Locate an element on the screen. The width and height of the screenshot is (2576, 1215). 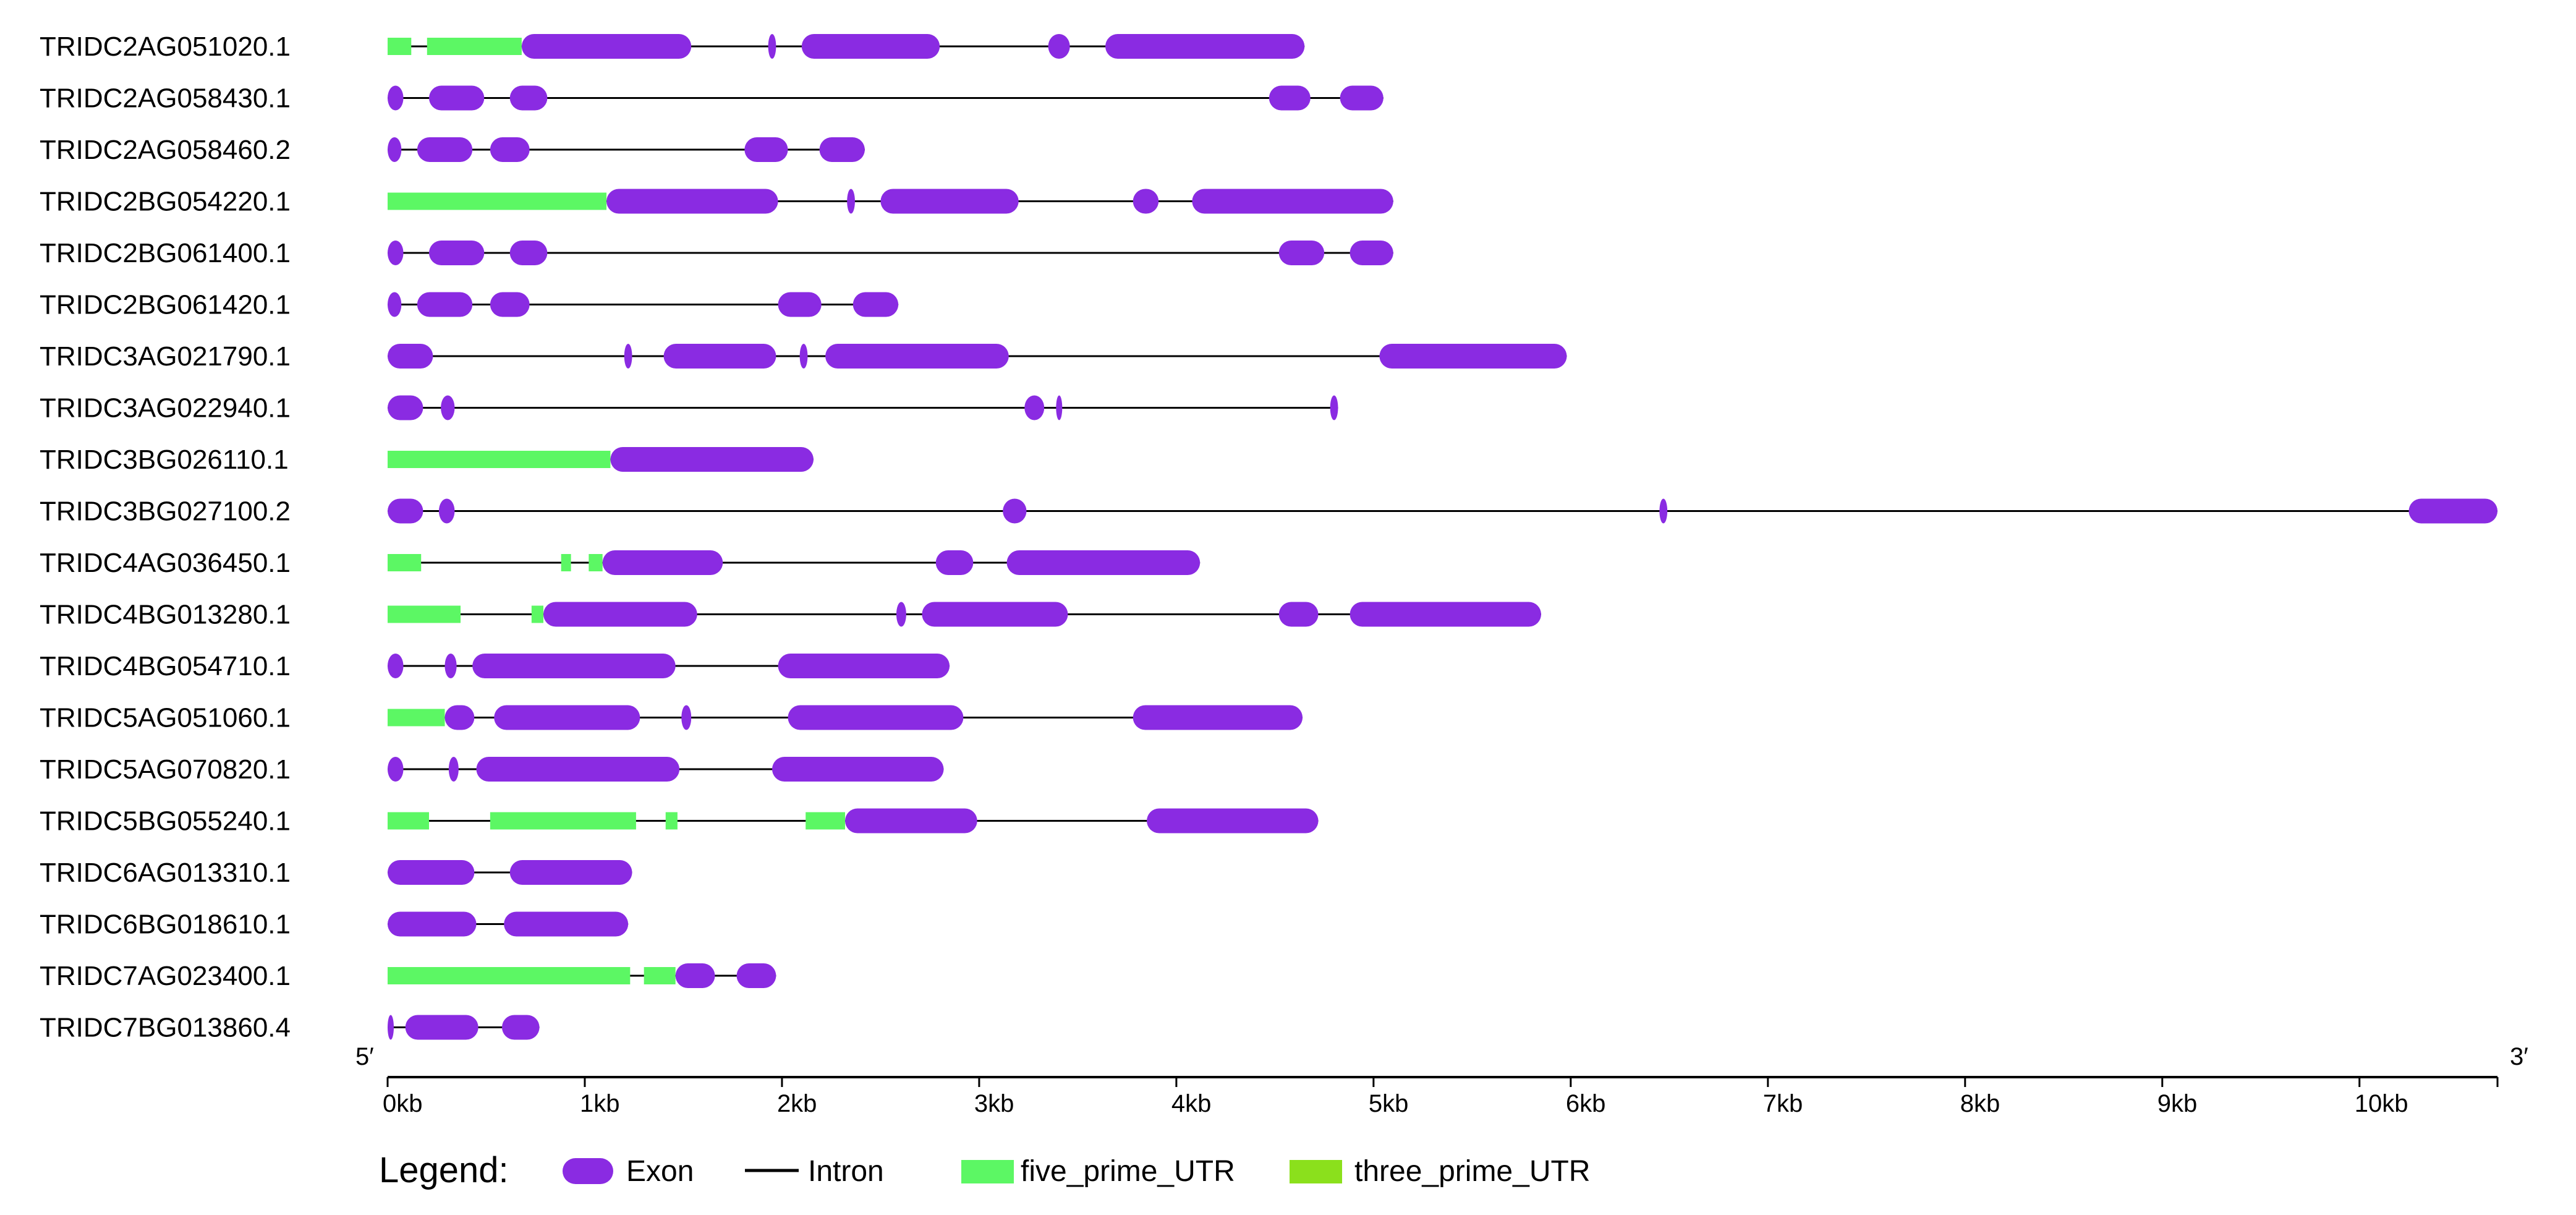
gene-row: TRIDC7AG023400.1 is located at coordinates (408, 976).